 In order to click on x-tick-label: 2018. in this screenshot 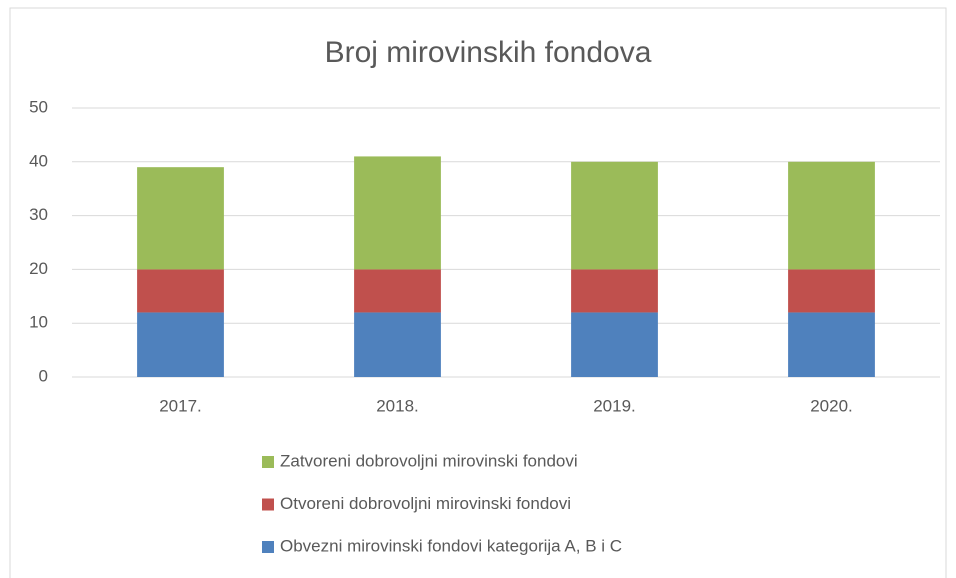, I will do `click(397, 405)`.